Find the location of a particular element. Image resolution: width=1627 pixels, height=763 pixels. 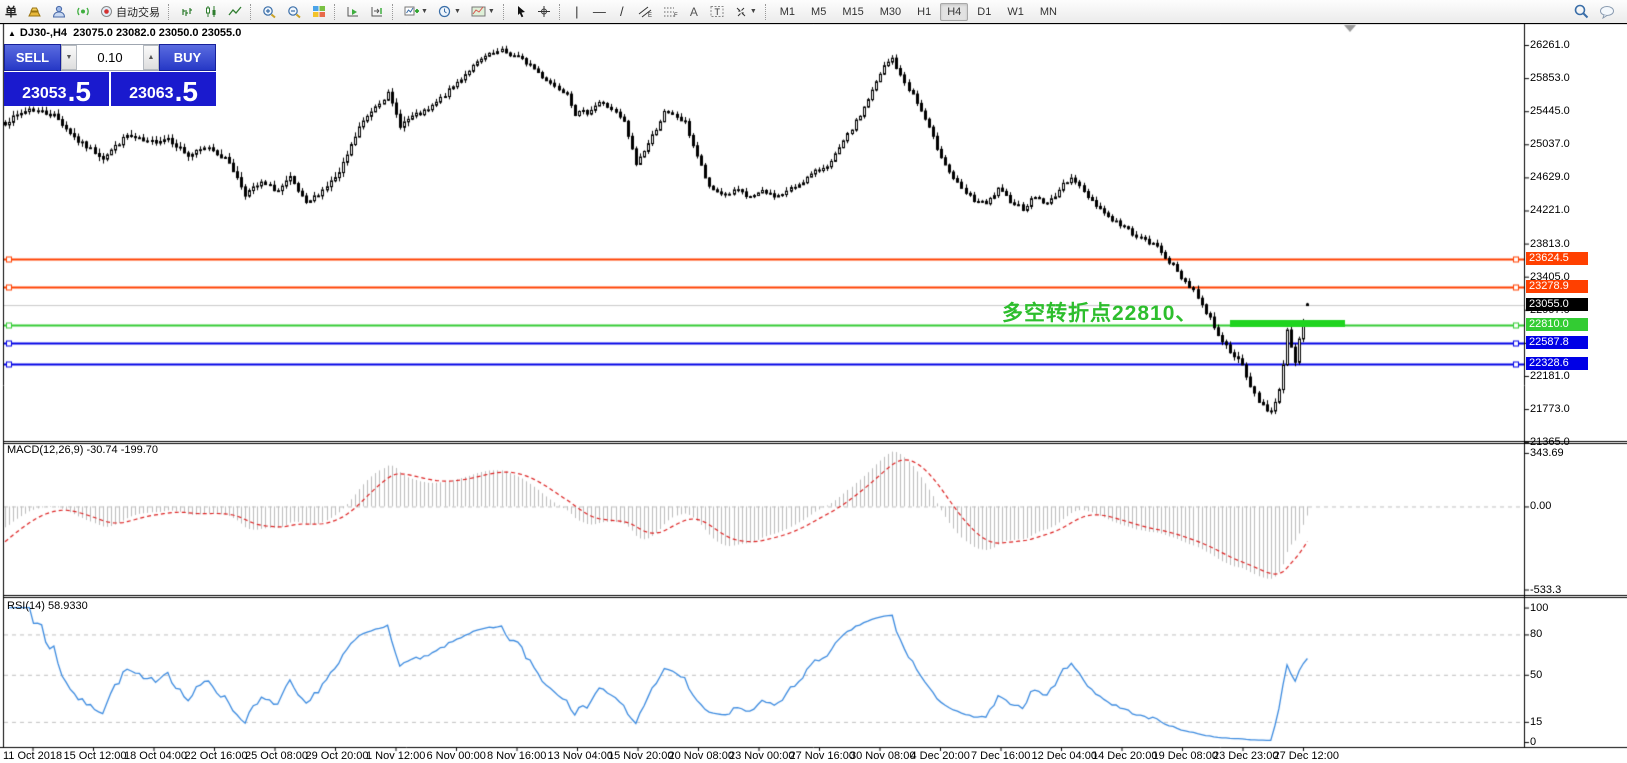

autotrading-button: 自动交易 is located at coordinates (130, 12).